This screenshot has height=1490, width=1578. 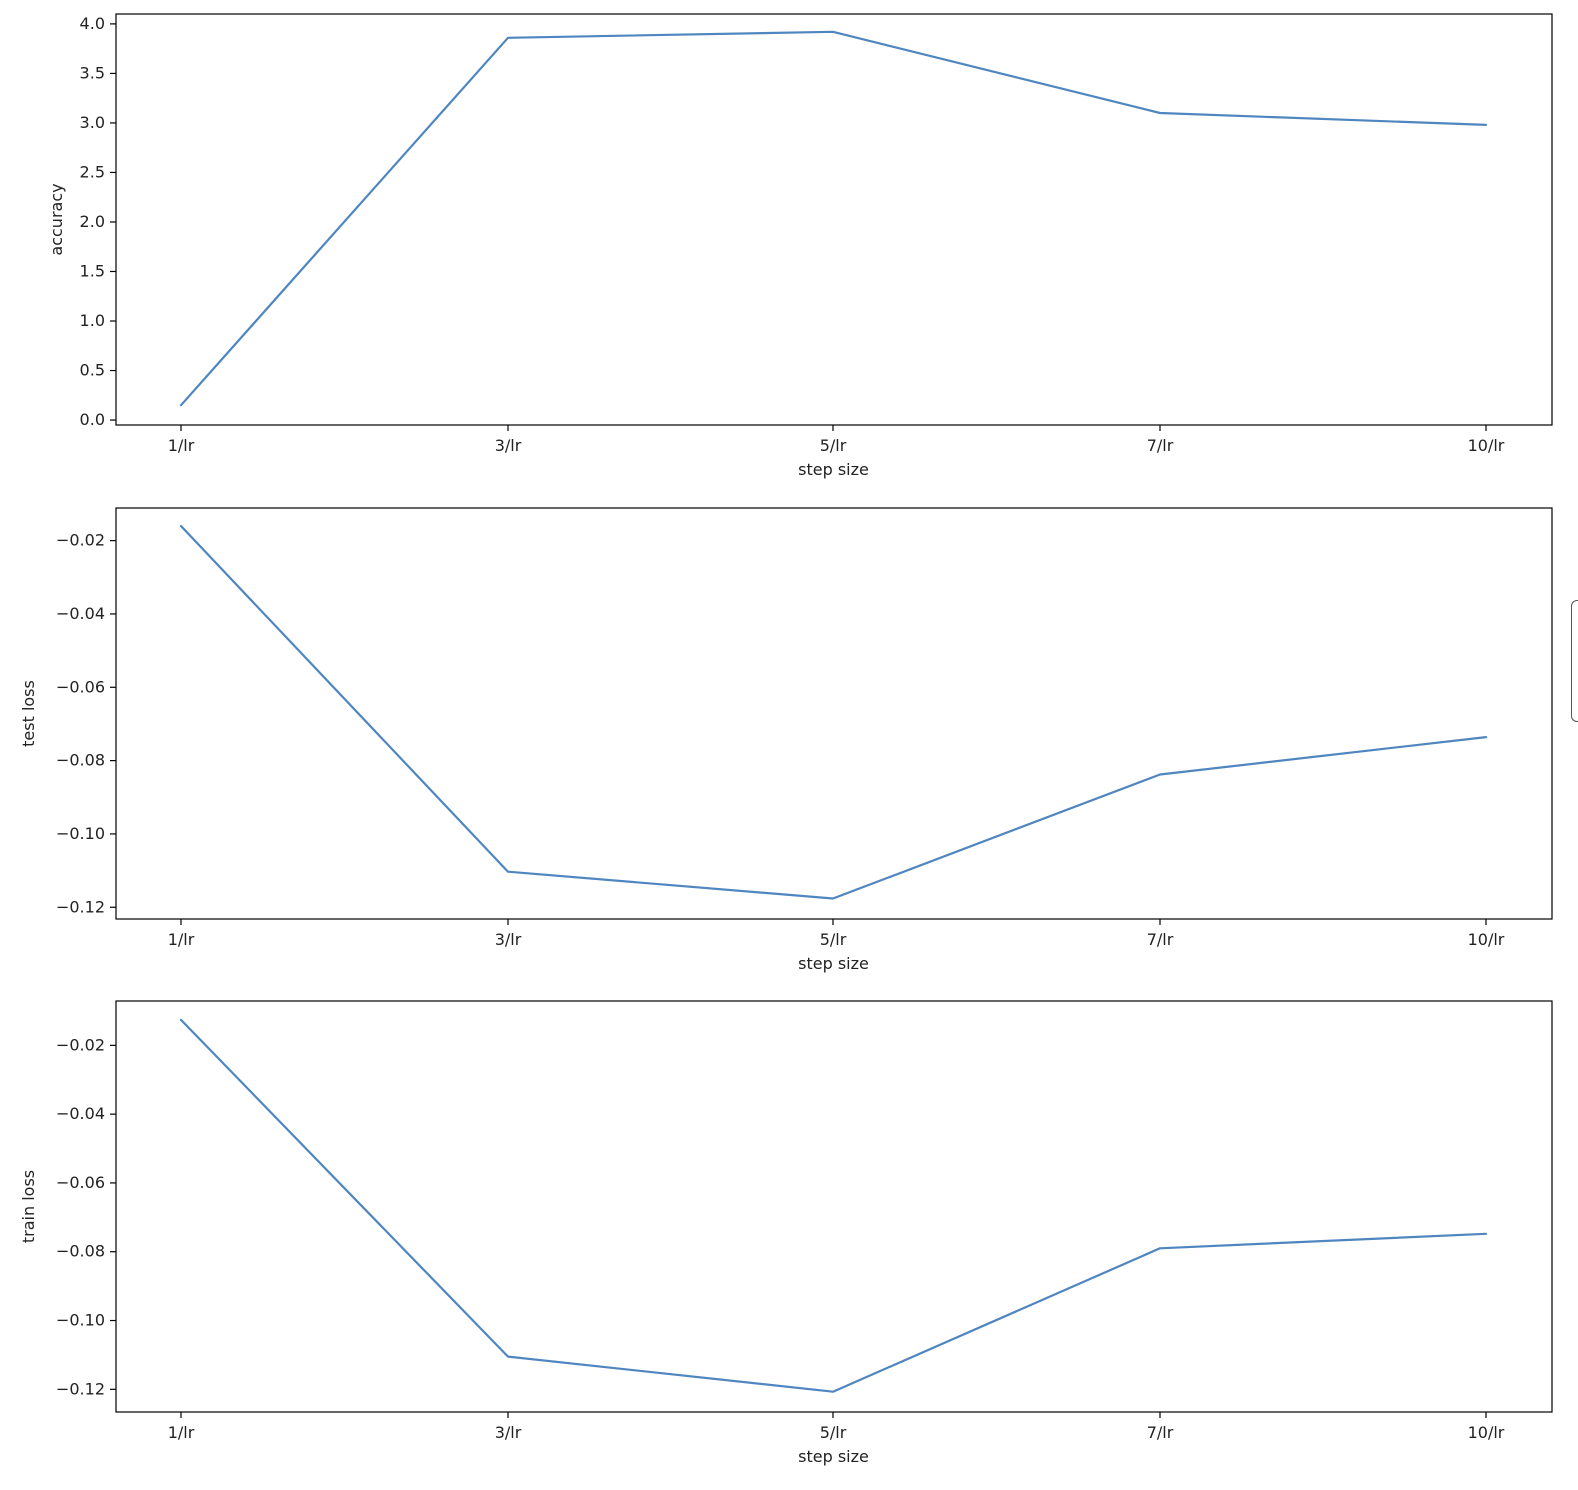 I want to click on y-tick-label: 4.0, so click(x=92, y=23).